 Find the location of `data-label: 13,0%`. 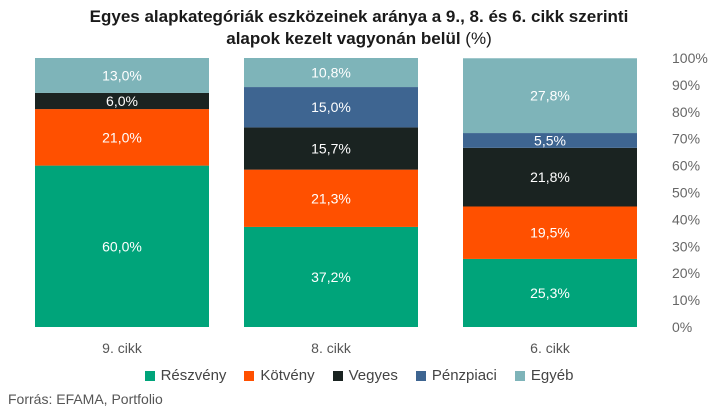

data-label: 13,0% is located at coordinates (122, 75).